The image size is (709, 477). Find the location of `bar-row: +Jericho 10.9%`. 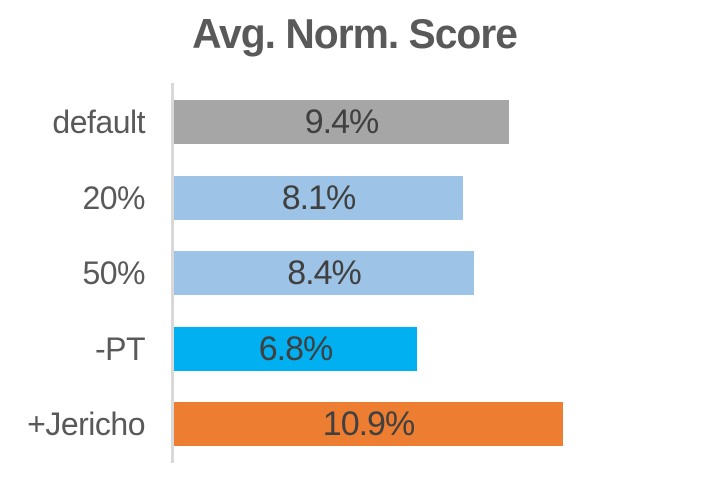

bar-row: +Jericho 10.9% is located at coordinates (354, 424).